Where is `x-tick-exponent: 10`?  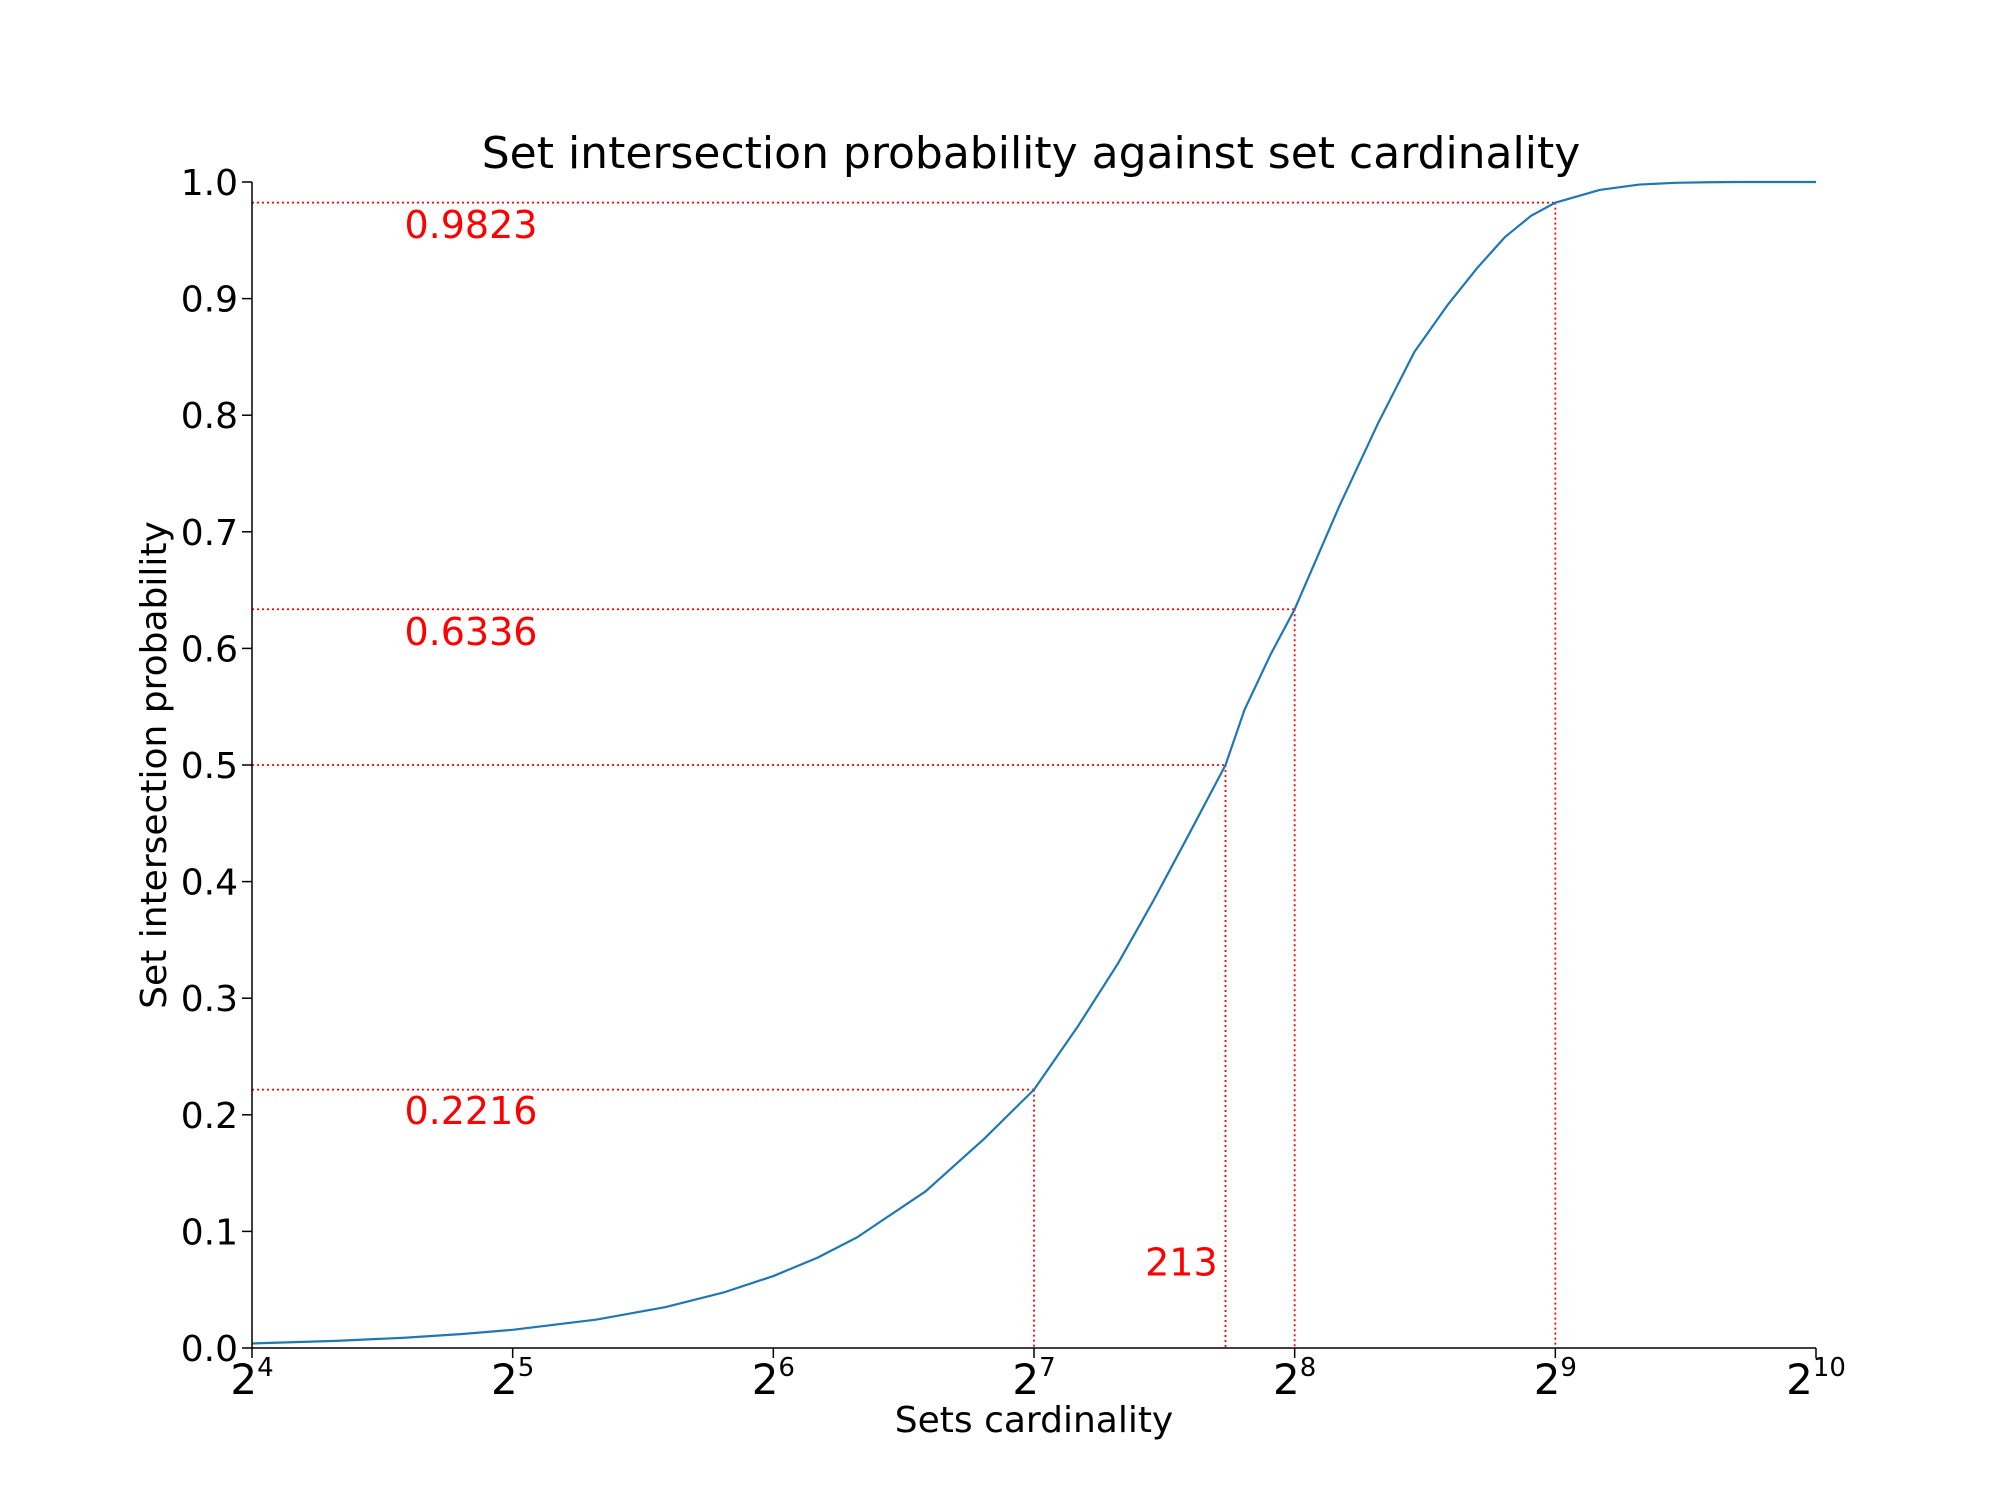 x-tick-exponent: 10 is located at coordinates (1829, 1368).